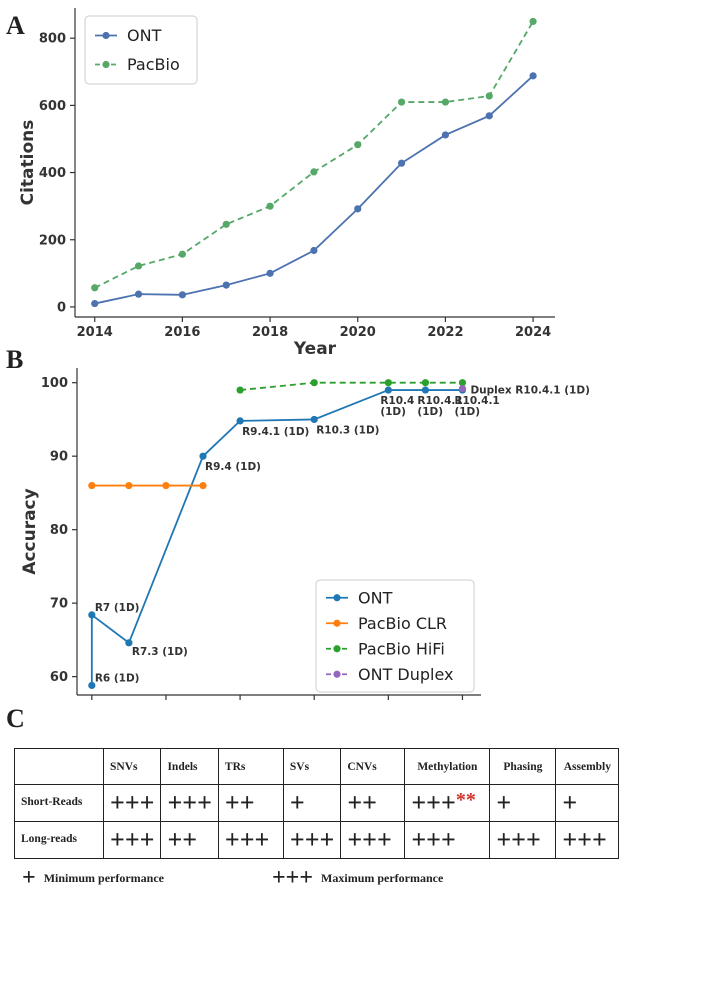  What do you see at coordinates (103, 877) in the screenshot?
I see `legend-min-label: Minimum performance` at bounding box center [103, 877].